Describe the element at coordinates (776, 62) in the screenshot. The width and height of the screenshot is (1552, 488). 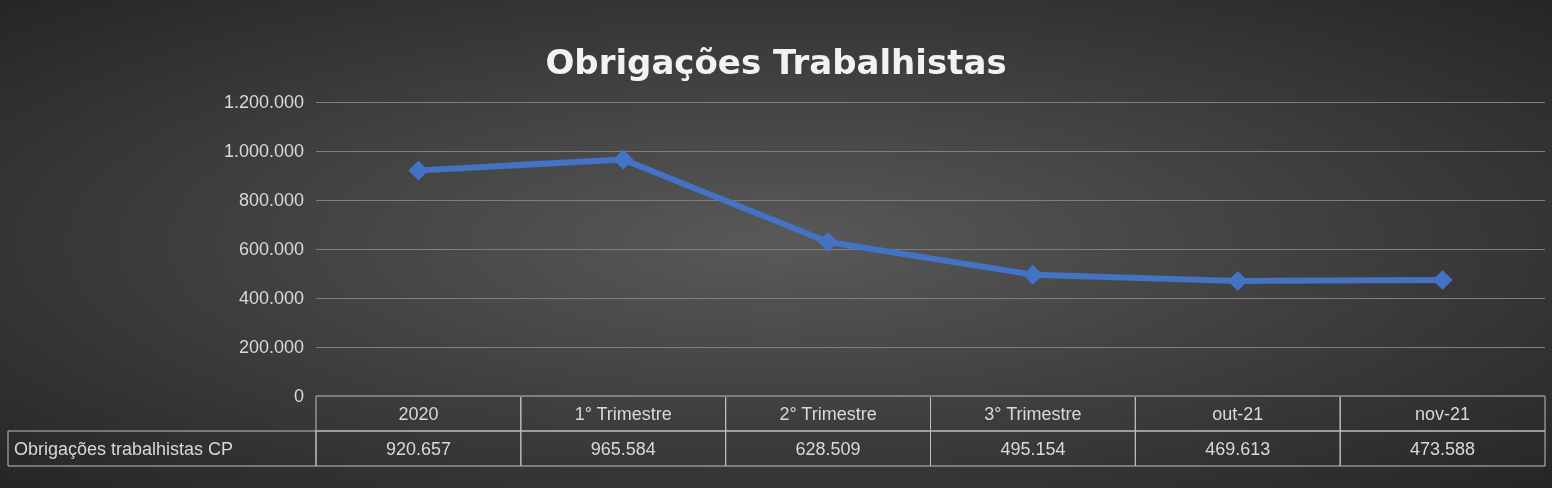
I see `chart-title: Obrigações Trabalhistas` at that location.